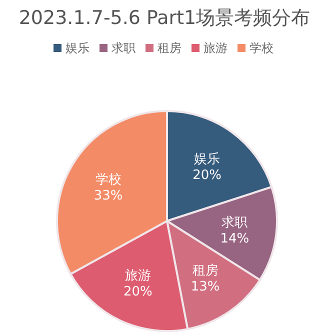 This screenshot has width=329, height=336. I want to click on slice-label: 学校, so click(108, 180).